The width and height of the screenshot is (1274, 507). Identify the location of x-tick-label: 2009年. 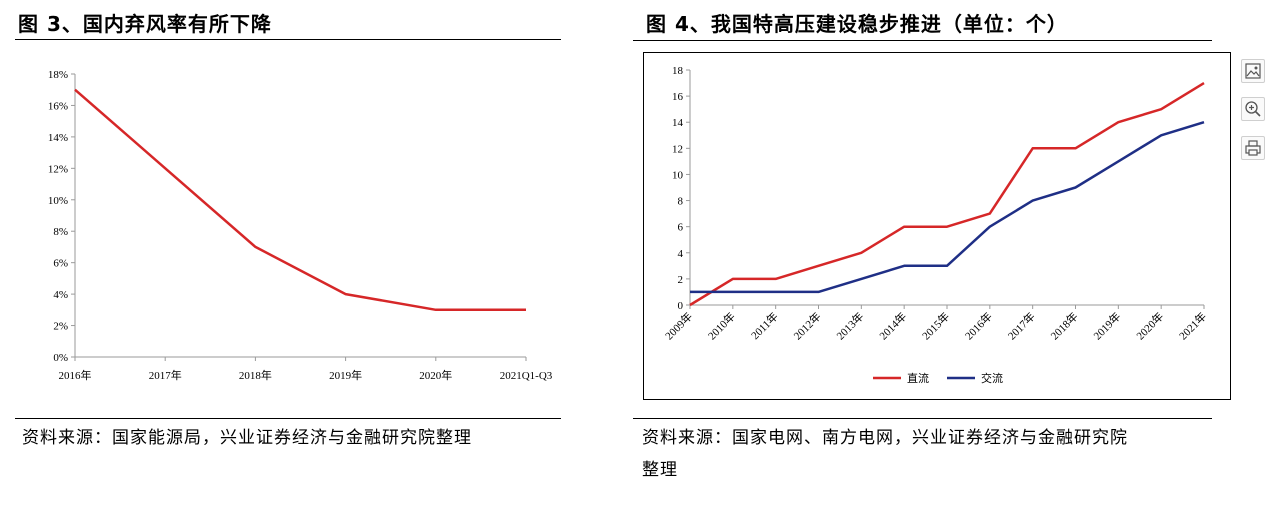
(678, 325).